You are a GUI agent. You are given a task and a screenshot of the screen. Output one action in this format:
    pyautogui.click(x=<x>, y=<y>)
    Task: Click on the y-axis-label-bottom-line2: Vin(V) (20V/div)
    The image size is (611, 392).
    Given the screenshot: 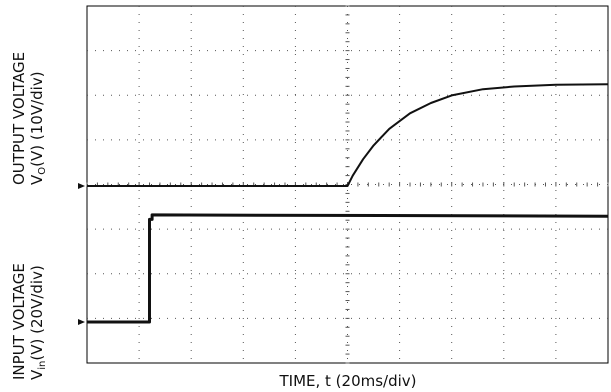 What is the action you would take?
    pyautogui.click(x=38, y=322)
    